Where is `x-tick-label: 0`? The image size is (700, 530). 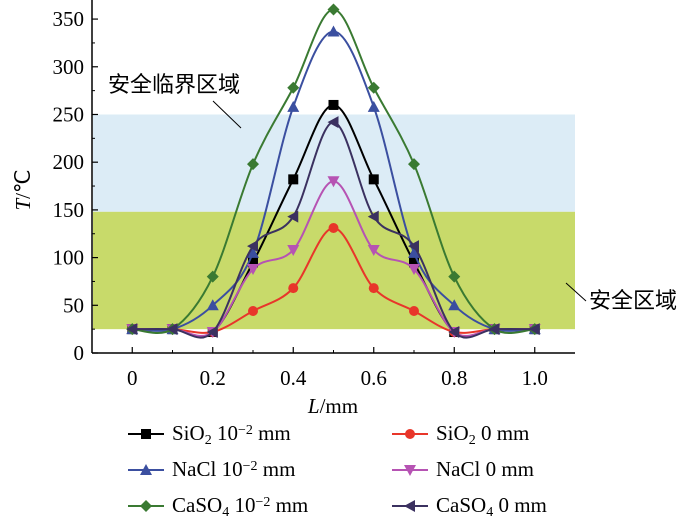
x-tick-label: 0 is located at coordinates (132, 378).